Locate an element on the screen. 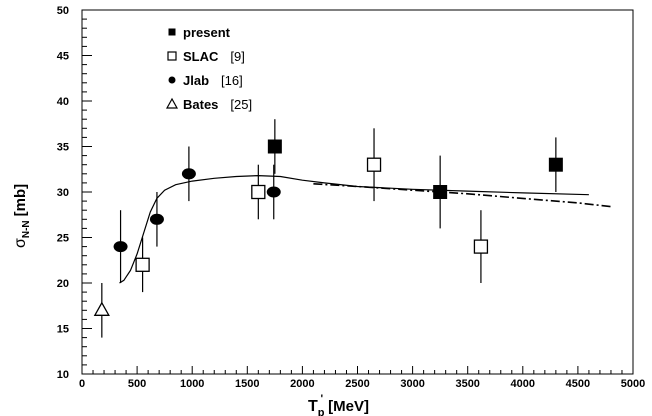  y-tick-label: 25 is located at coordinates (63, 239).